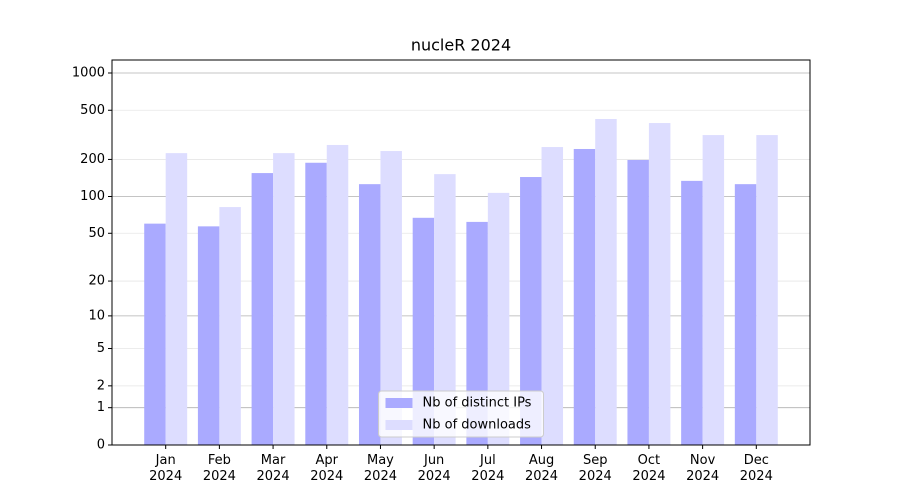 The image size is (900, 500). Describe the element at coordinates (434, 468) in the screenshot. I see `x-tick-label: Jun 2024` at that location.